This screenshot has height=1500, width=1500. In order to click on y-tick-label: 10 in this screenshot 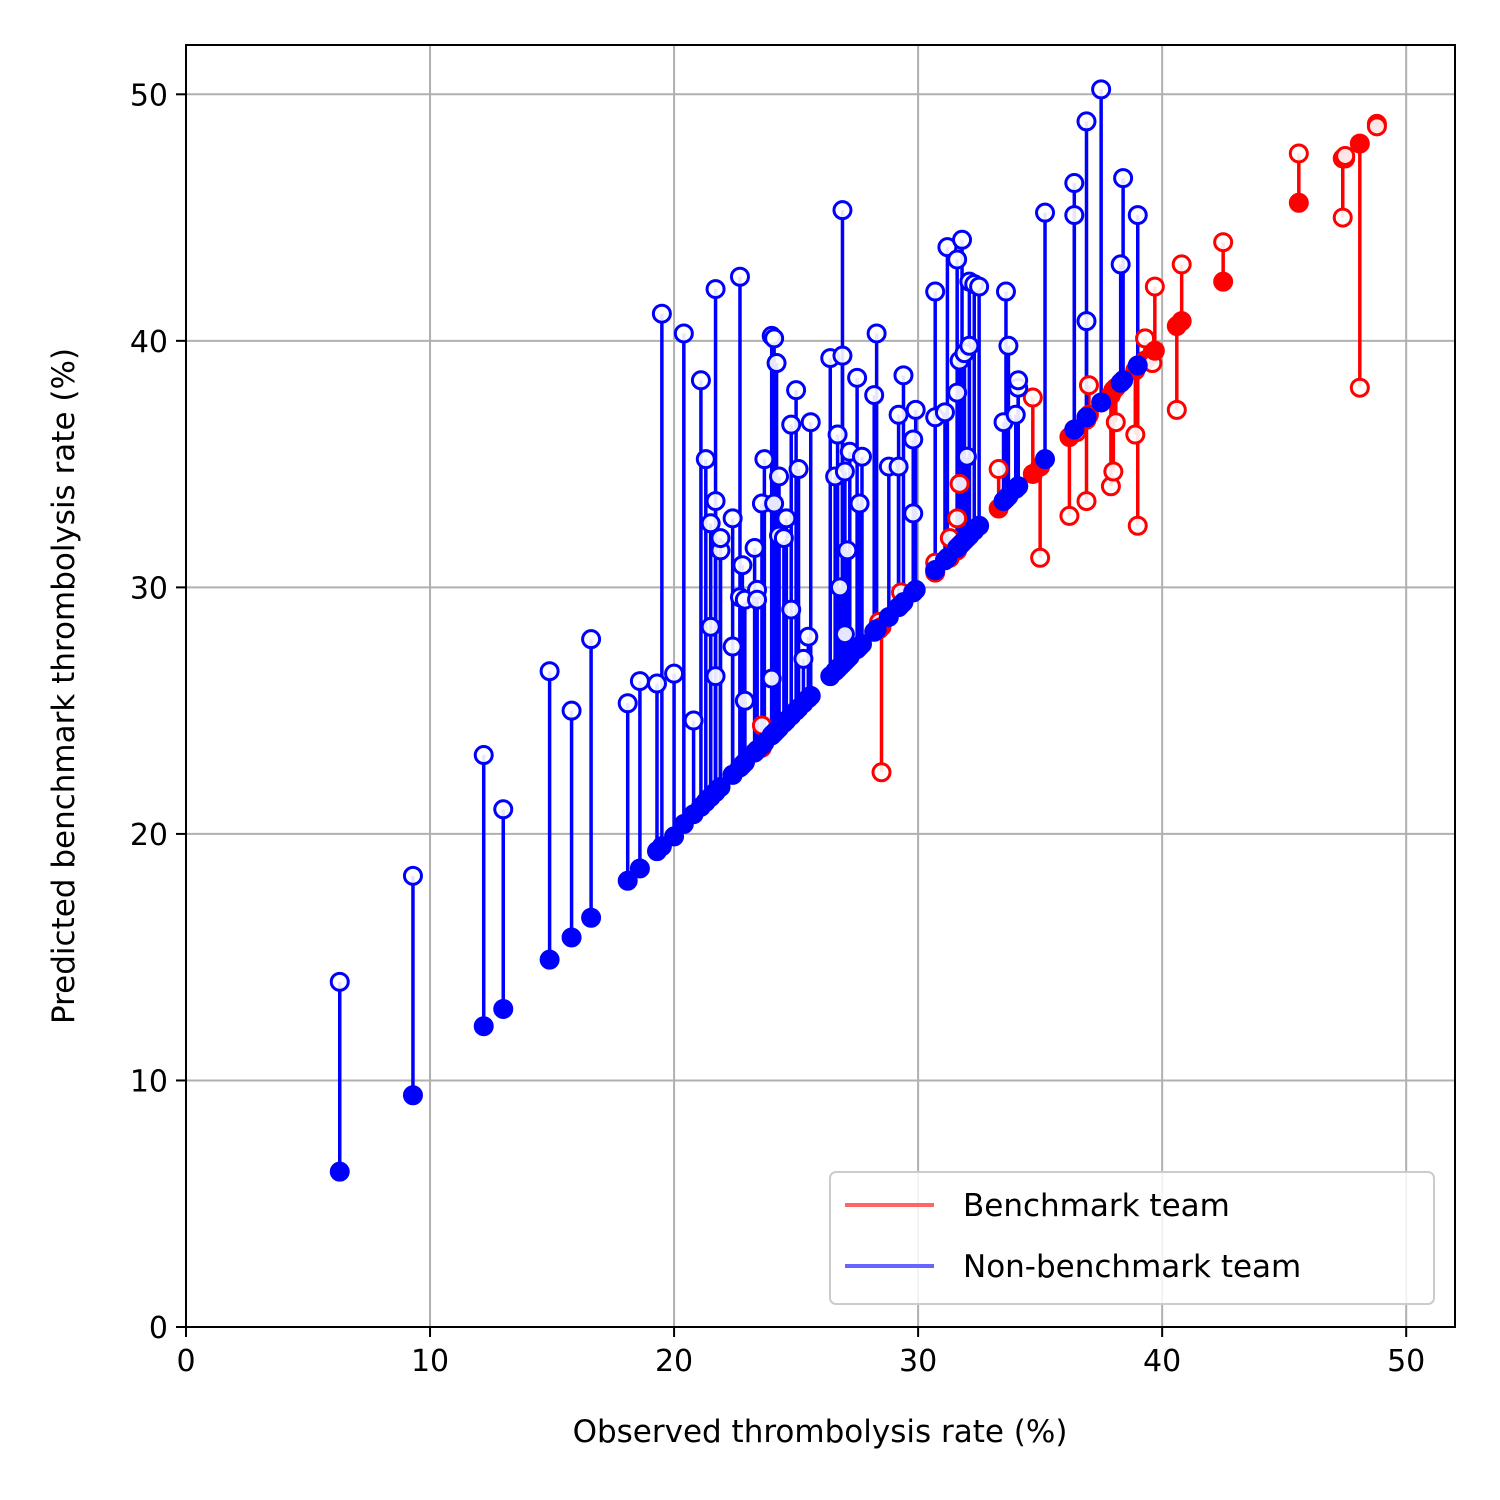, I will do `click(149, 1081)`.